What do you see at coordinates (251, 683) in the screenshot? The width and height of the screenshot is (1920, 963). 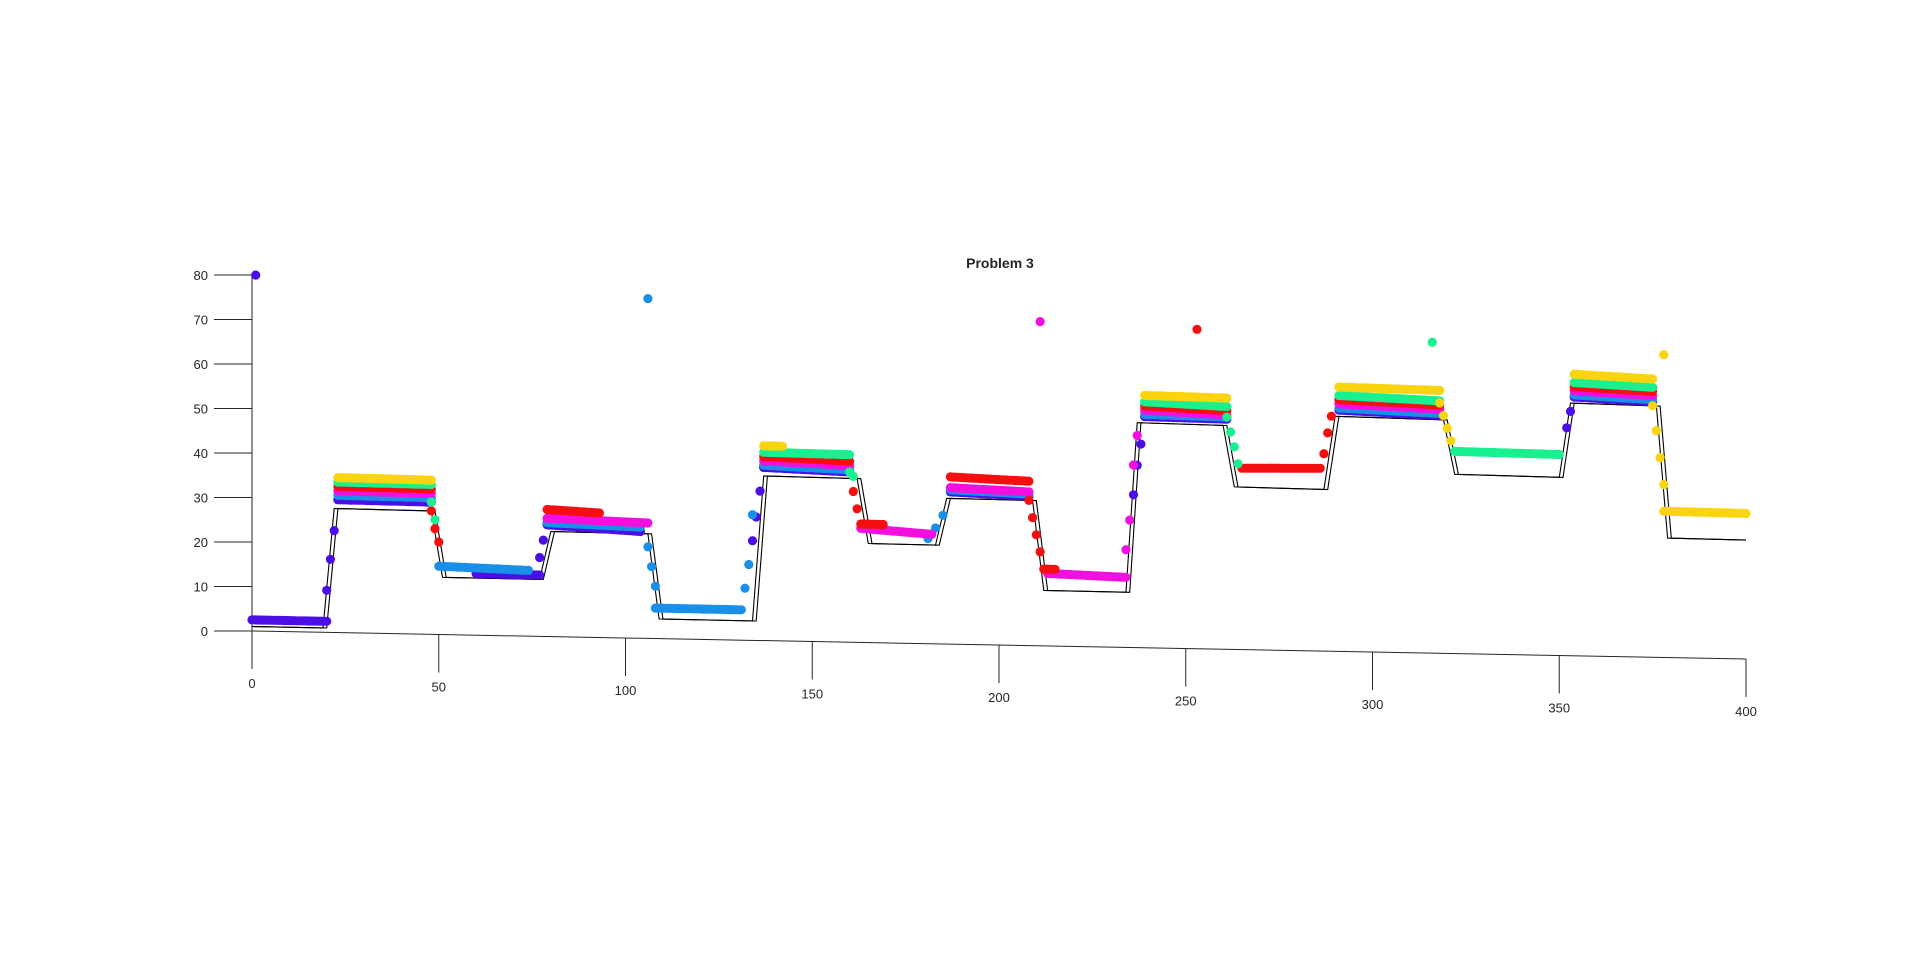 I see `x-tick-label: 0` at bounding box center [251, 683].